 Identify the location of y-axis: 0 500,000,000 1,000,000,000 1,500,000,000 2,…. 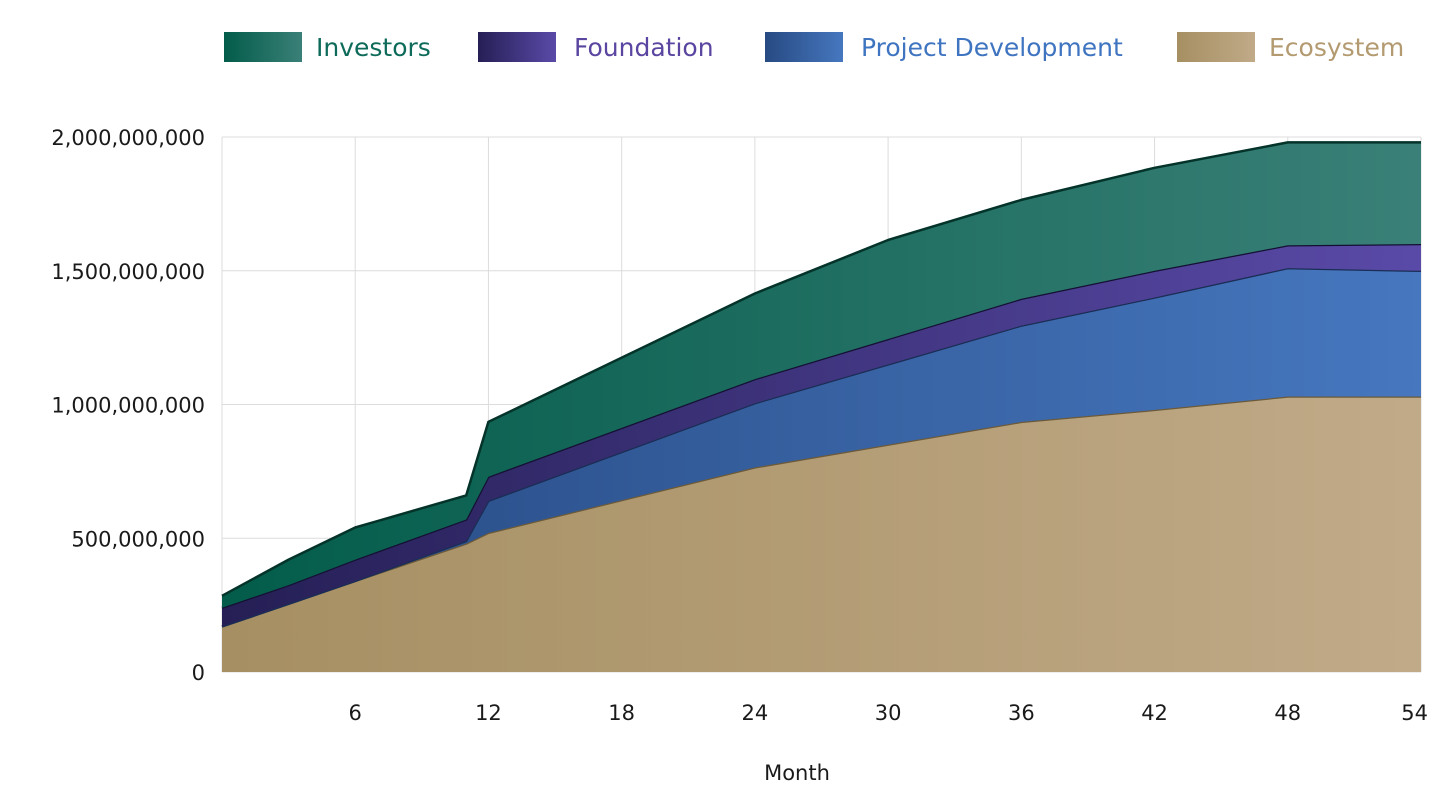
(128, 405).